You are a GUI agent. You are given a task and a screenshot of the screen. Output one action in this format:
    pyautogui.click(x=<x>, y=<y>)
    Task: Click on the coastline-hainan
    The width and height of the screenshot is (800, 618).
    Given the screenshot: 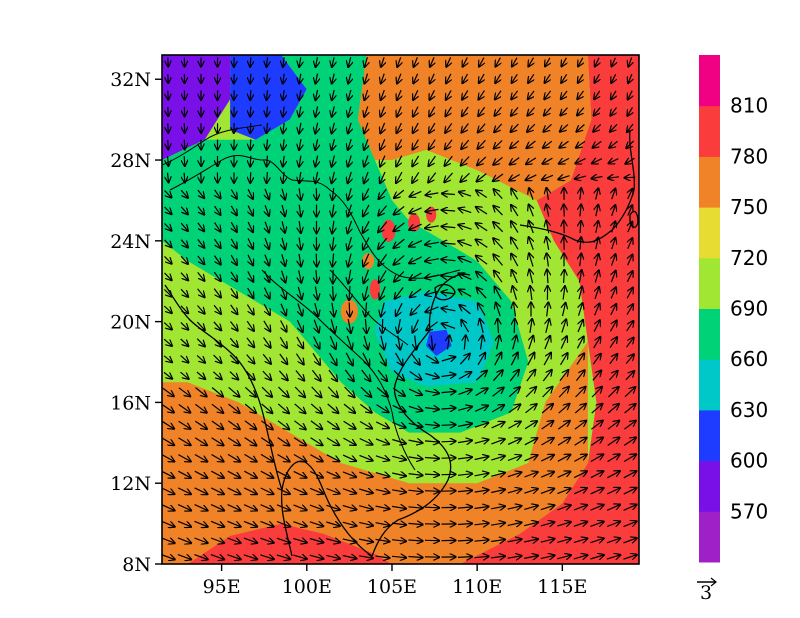 What is the action you would take?
    pyautogui.click(x=445, y=292)
    